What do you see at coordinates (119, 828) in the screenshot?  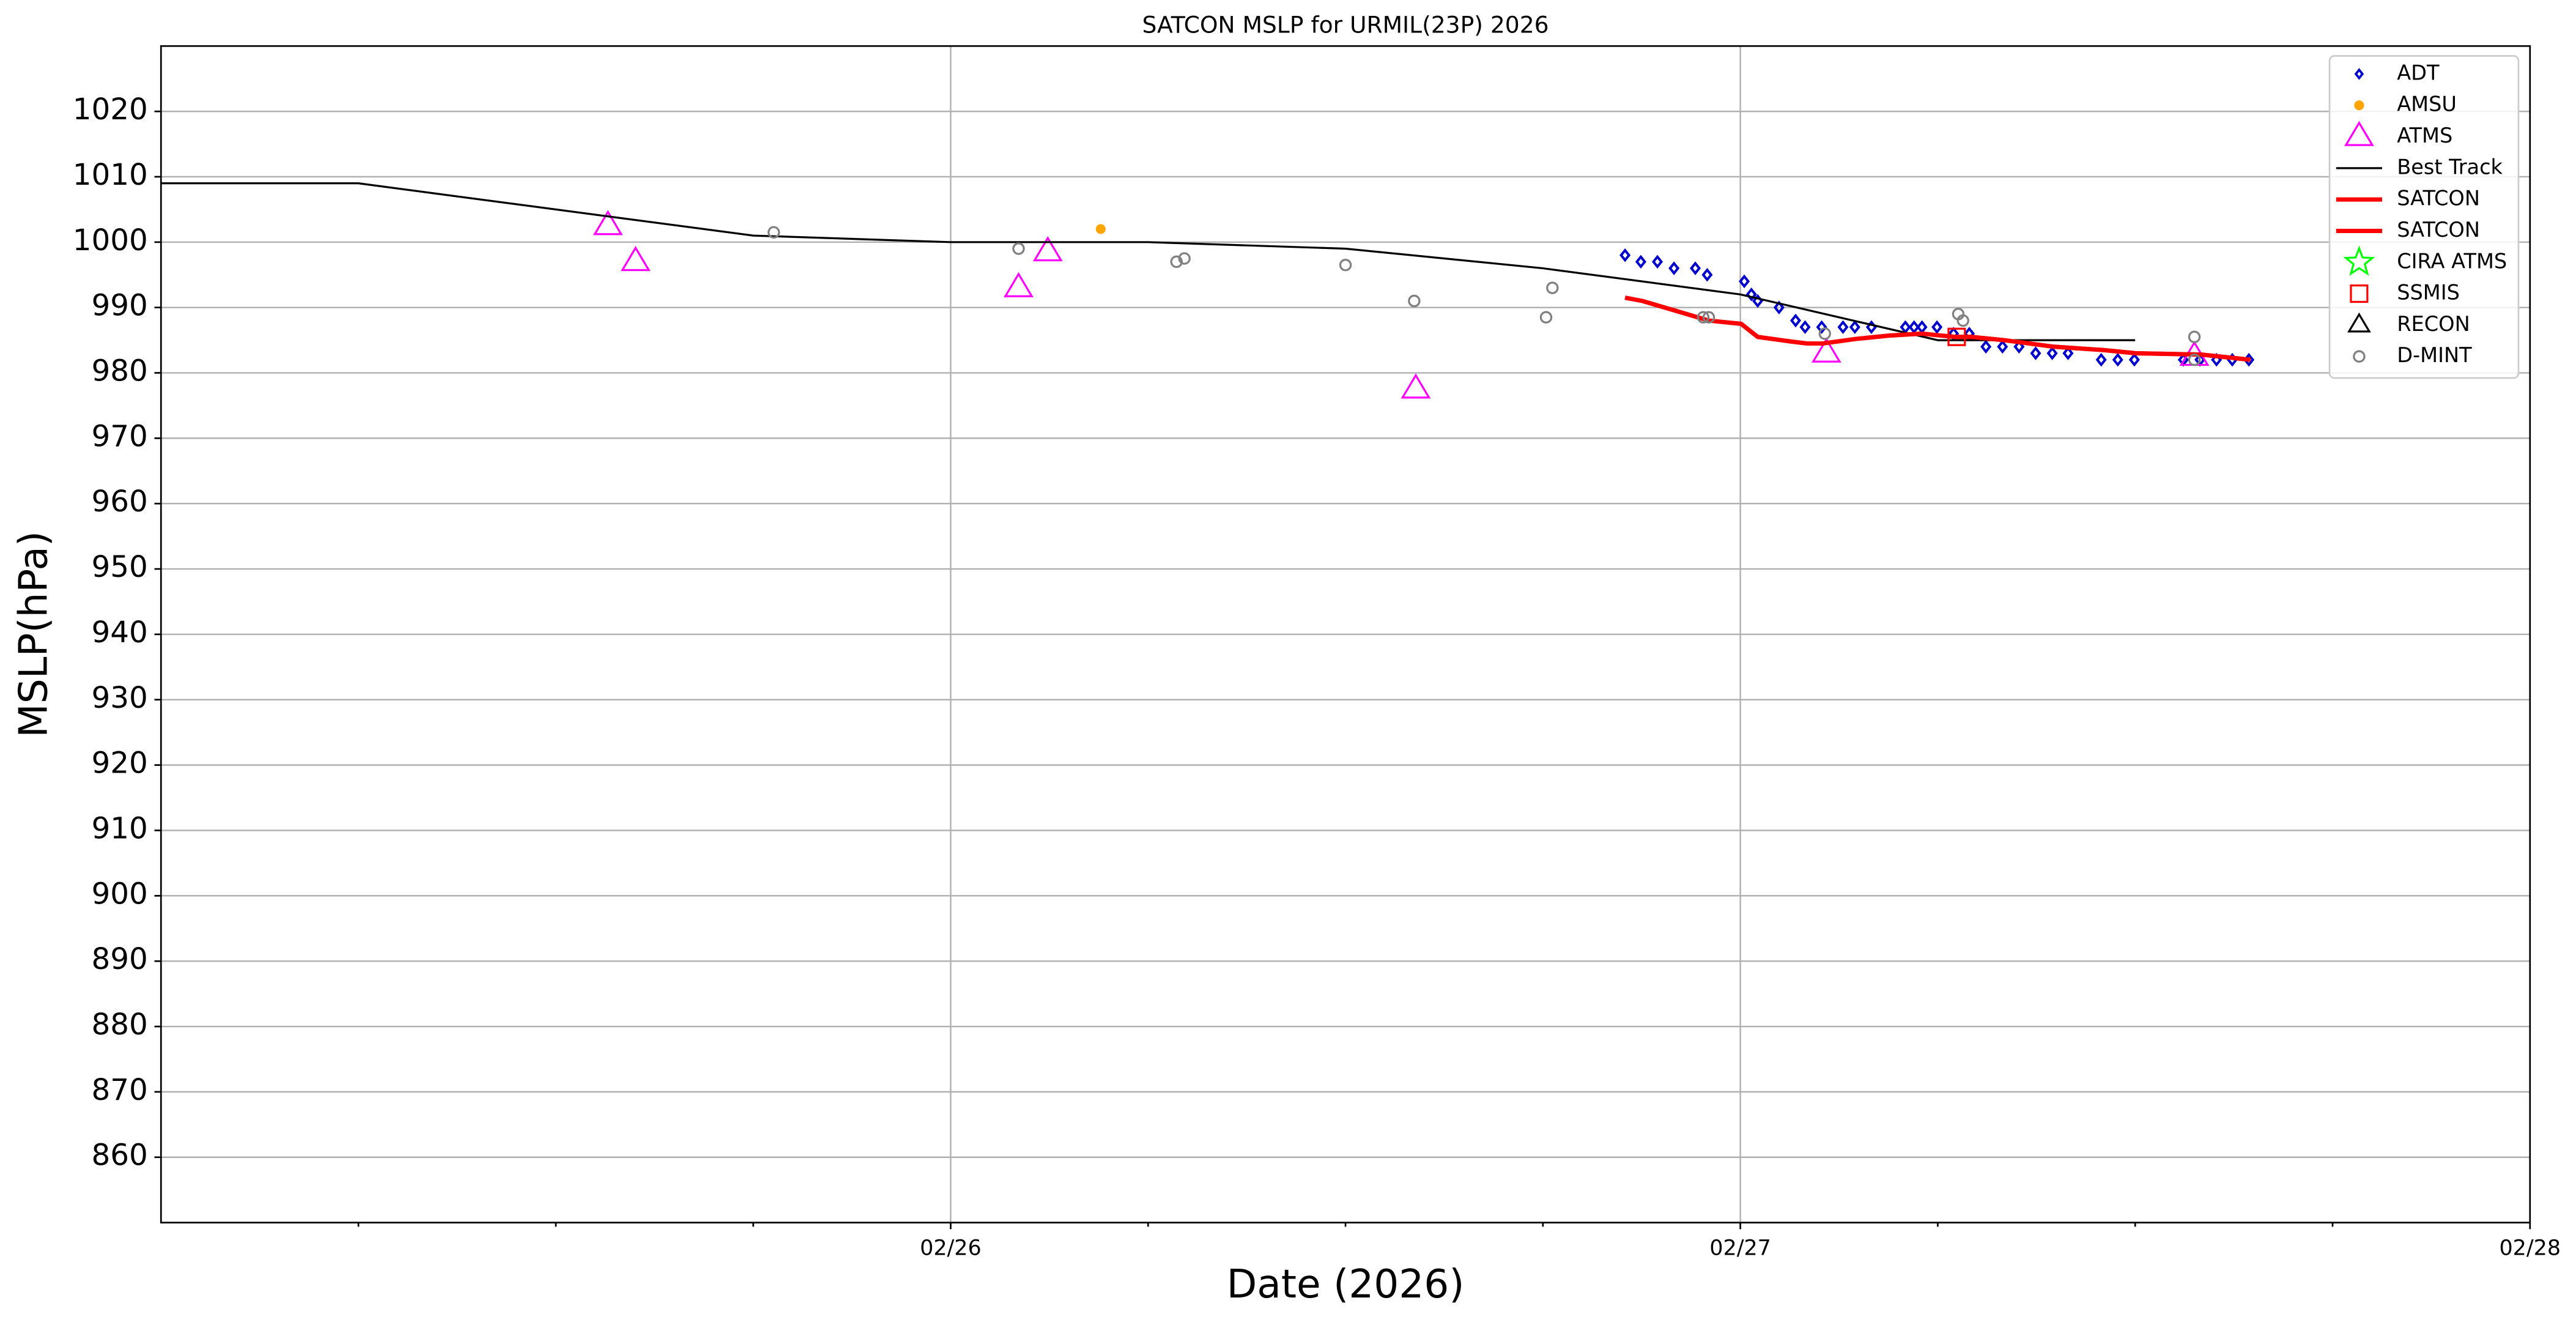 I see `y-tick-label: 910` at bounding box center [119, 828].